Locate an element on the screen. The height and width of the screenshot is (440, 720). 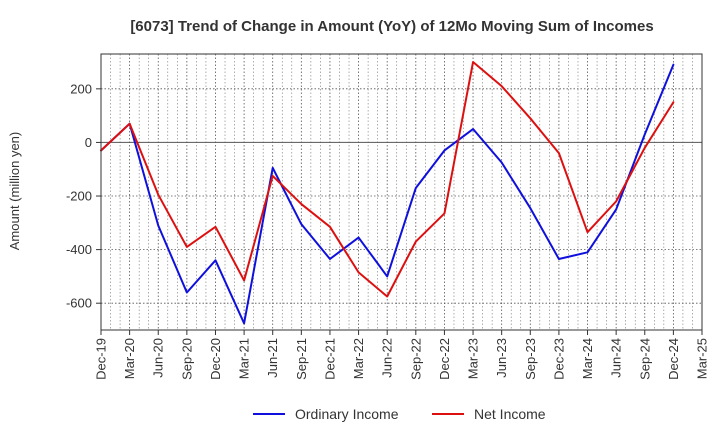
y-tick-label: 200 is located at coordinates (81, 88).